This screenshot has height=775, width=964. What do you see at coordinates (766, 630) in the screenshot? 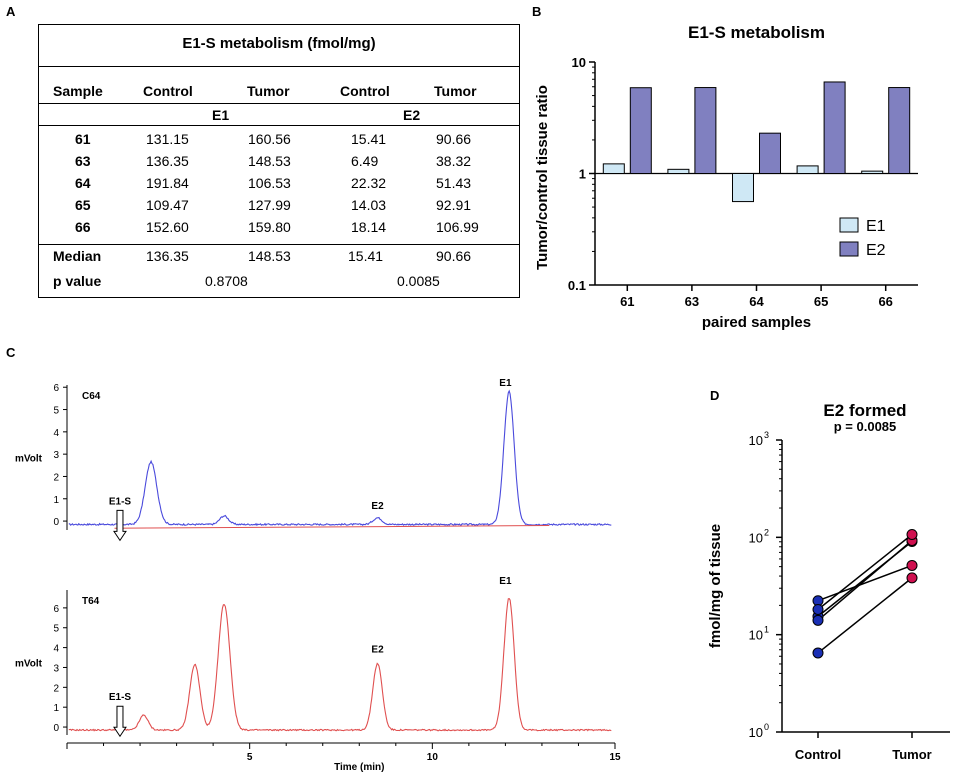
I see `chart-d-y-tick-exp: 1` at bounding box center [766, 630].